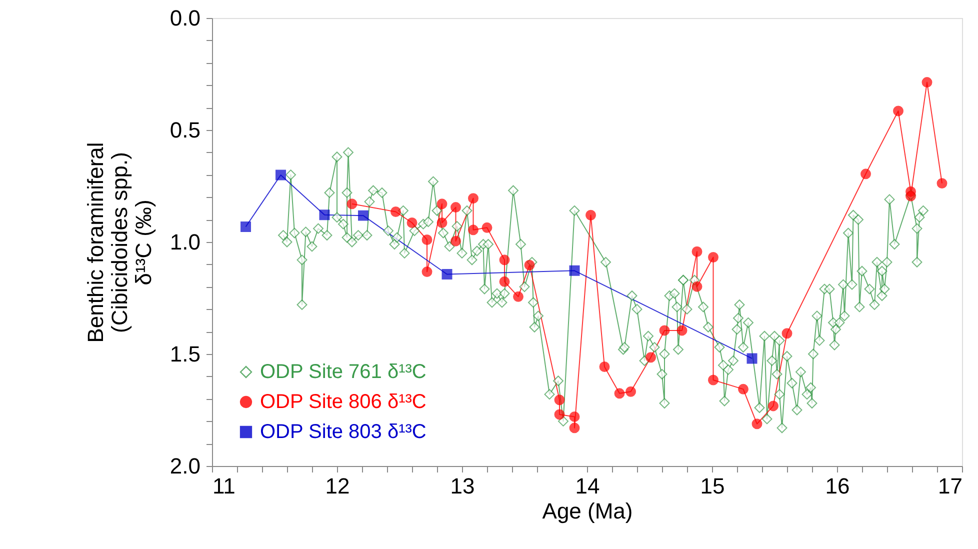  What do you see at coordinates (224, 486) in the screenshot?
I see `x-tick-label: 11` at bounding box center [224, 486].